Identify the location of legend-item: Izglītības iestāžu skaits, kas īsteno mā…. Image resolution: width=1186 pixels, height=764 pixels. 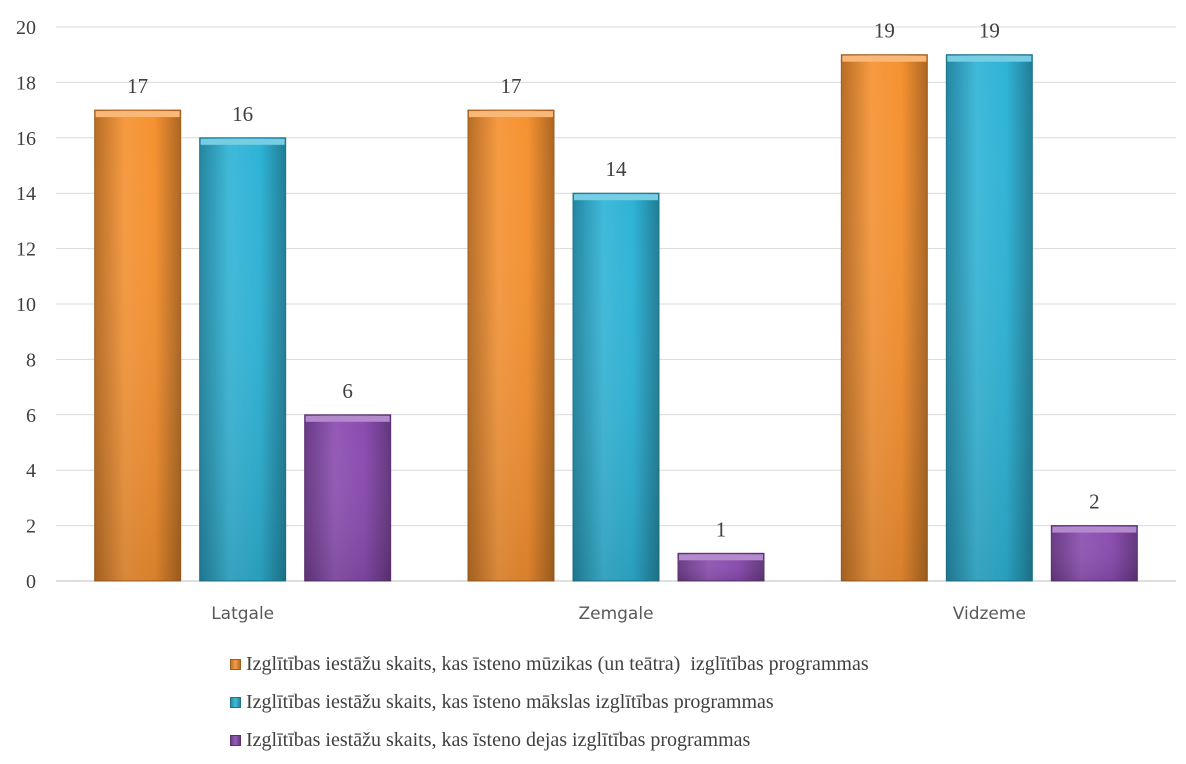
(680, 702).